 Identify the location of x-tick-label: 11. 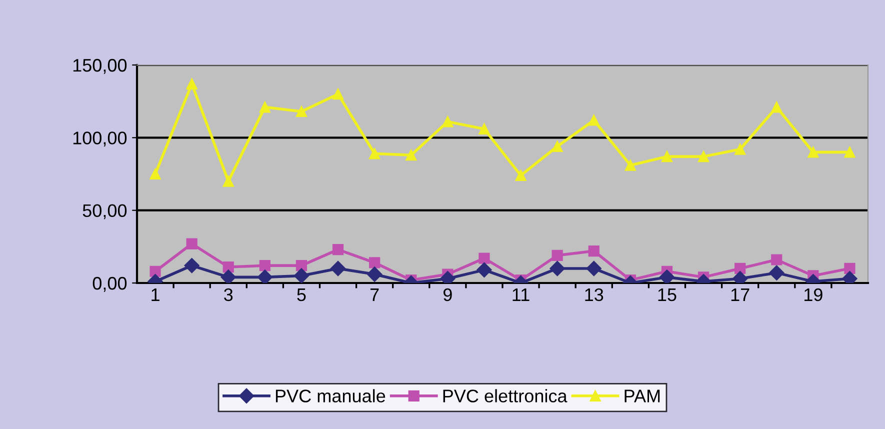
(521, 294).